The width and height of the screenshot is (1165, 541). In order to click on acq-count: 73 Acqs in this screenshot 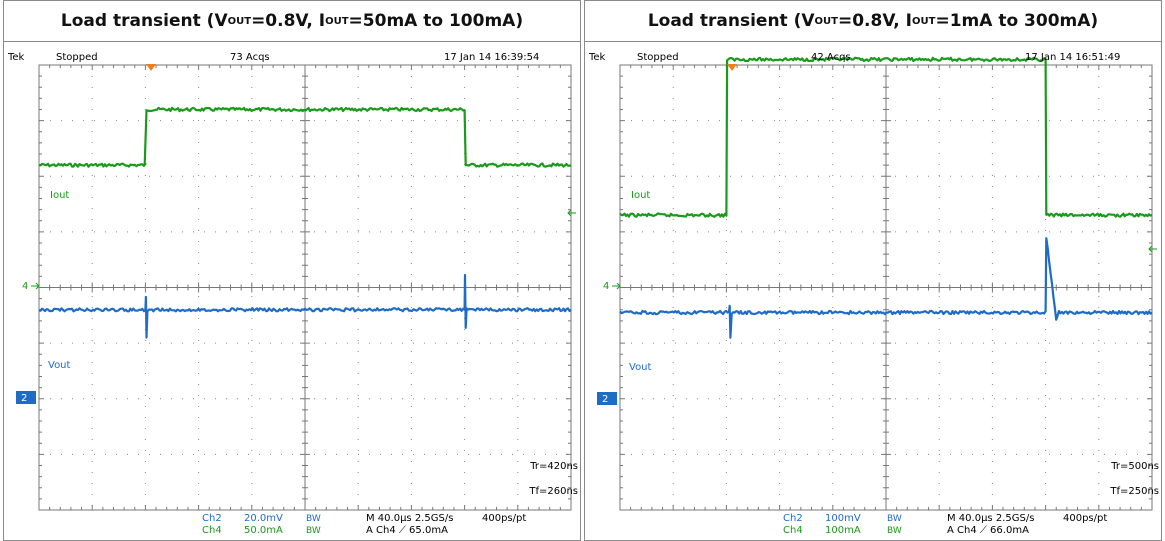, I will do `click(250, 57)`.